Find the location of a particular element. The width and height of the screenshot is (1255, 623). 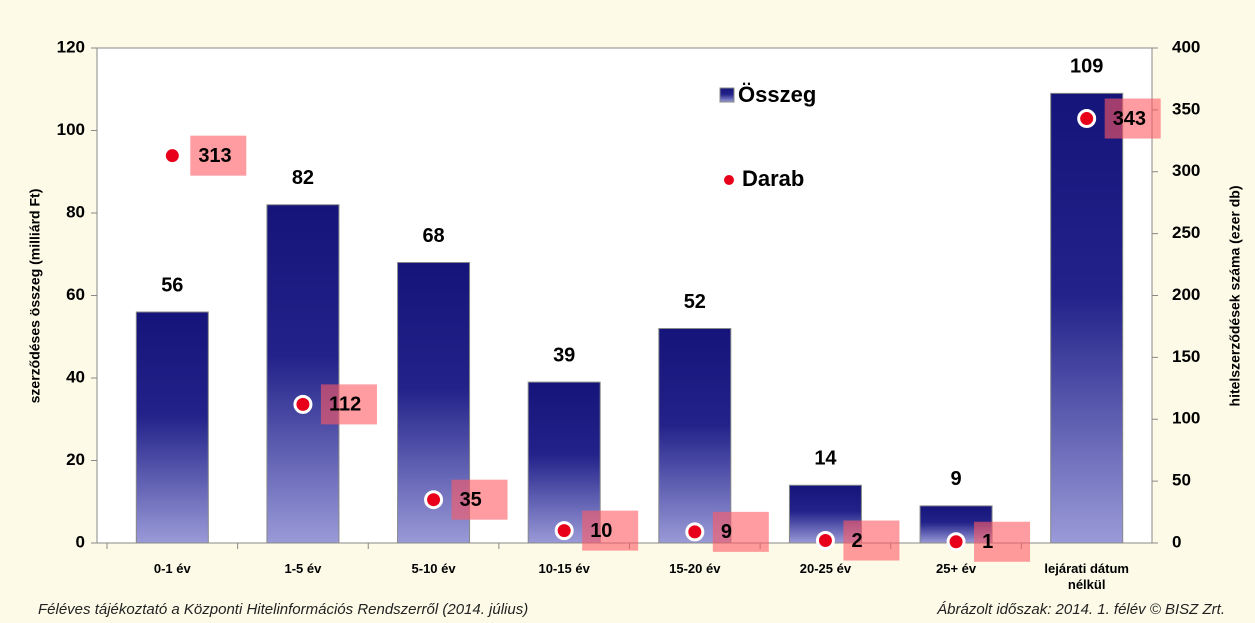

bar-label: 14 is located at coordinates (825, 459).